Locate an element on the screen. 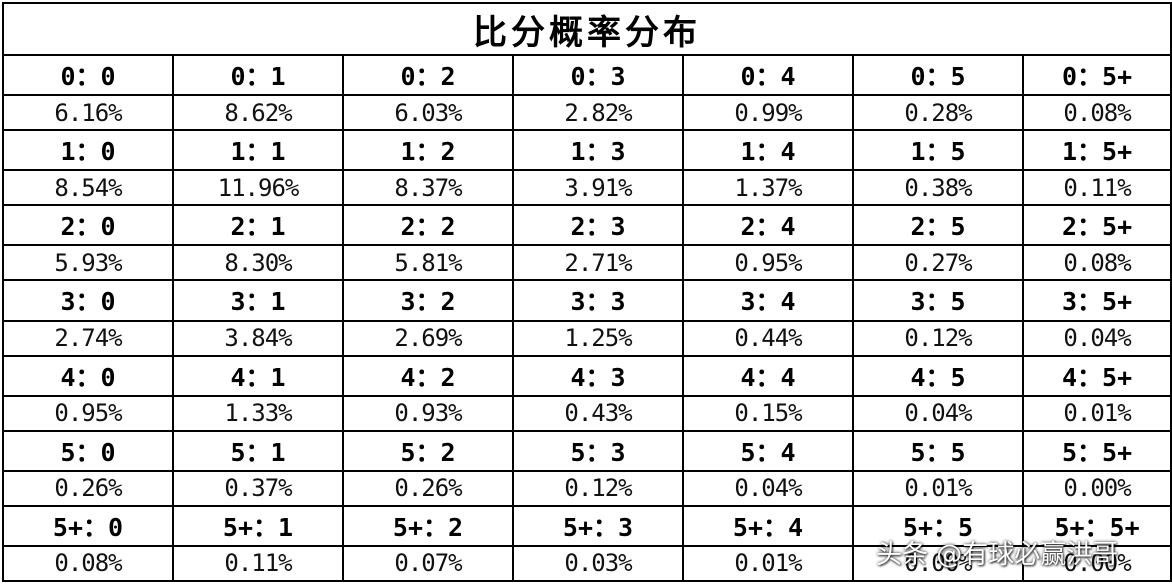 The height and width of the screenshot is (584, 1172). score-cell: 4：5+ is located at coordinates (1096, 375).